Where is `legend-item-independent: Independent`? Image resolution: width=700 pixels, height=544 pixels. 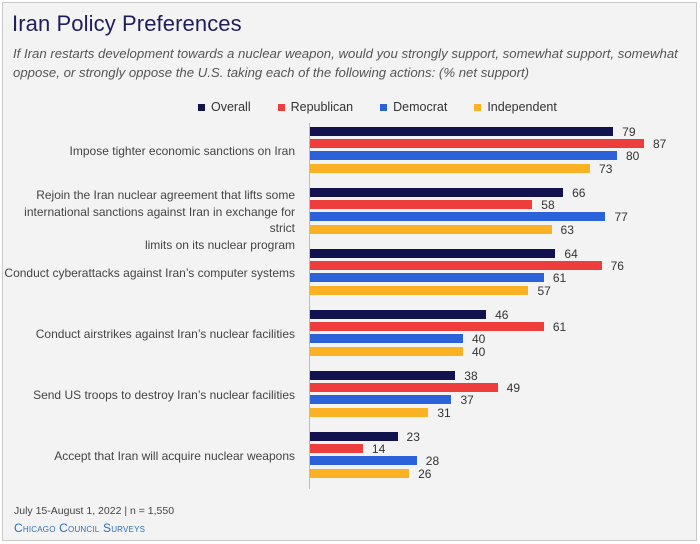
legend-item-independent: Independent is located at coordinates (515, 107).